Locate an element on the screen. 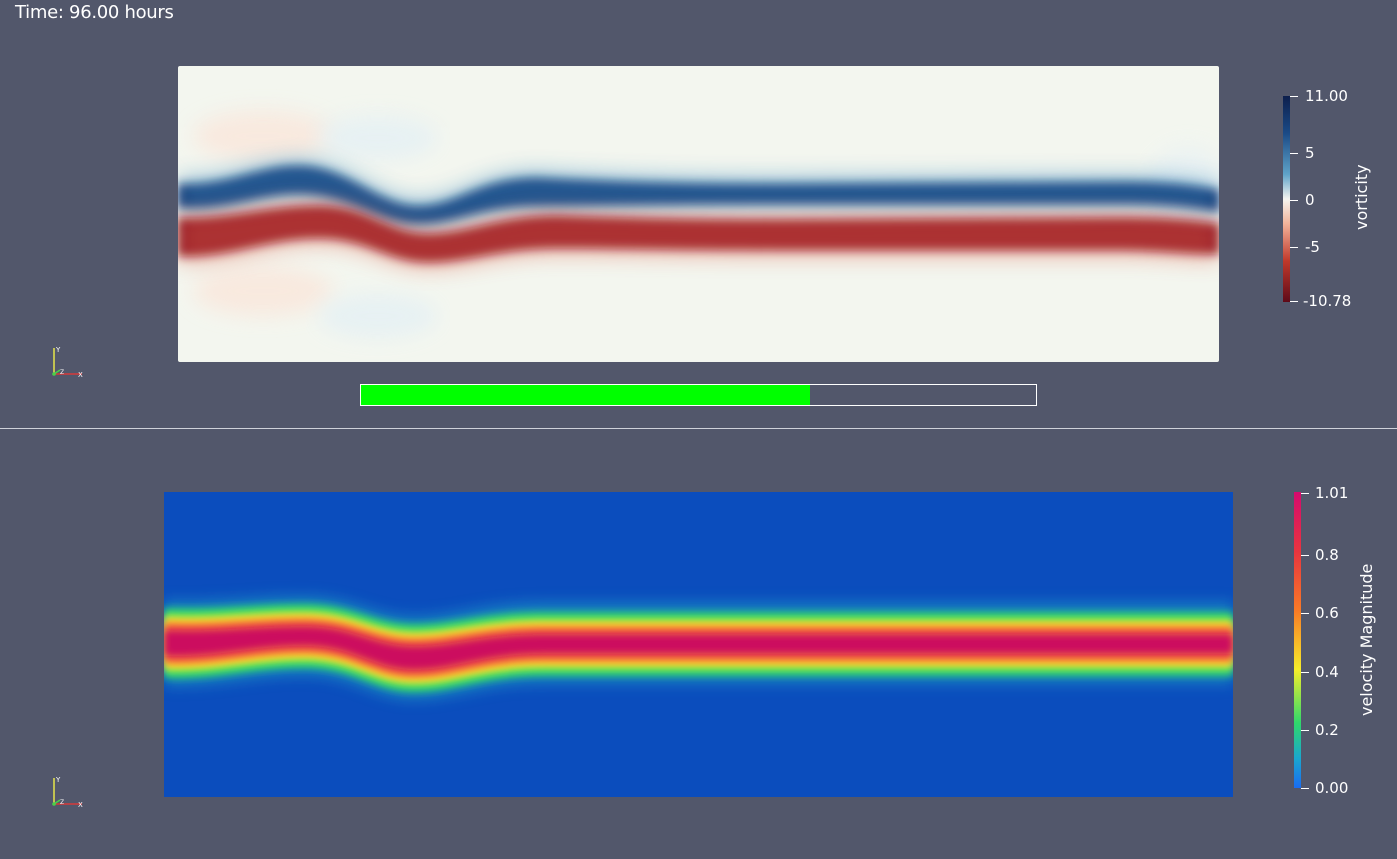 The width and height of the screenshot is (1397, 859). colorbar-tick-label: 1.01 is located at coordinates (1332, 493).